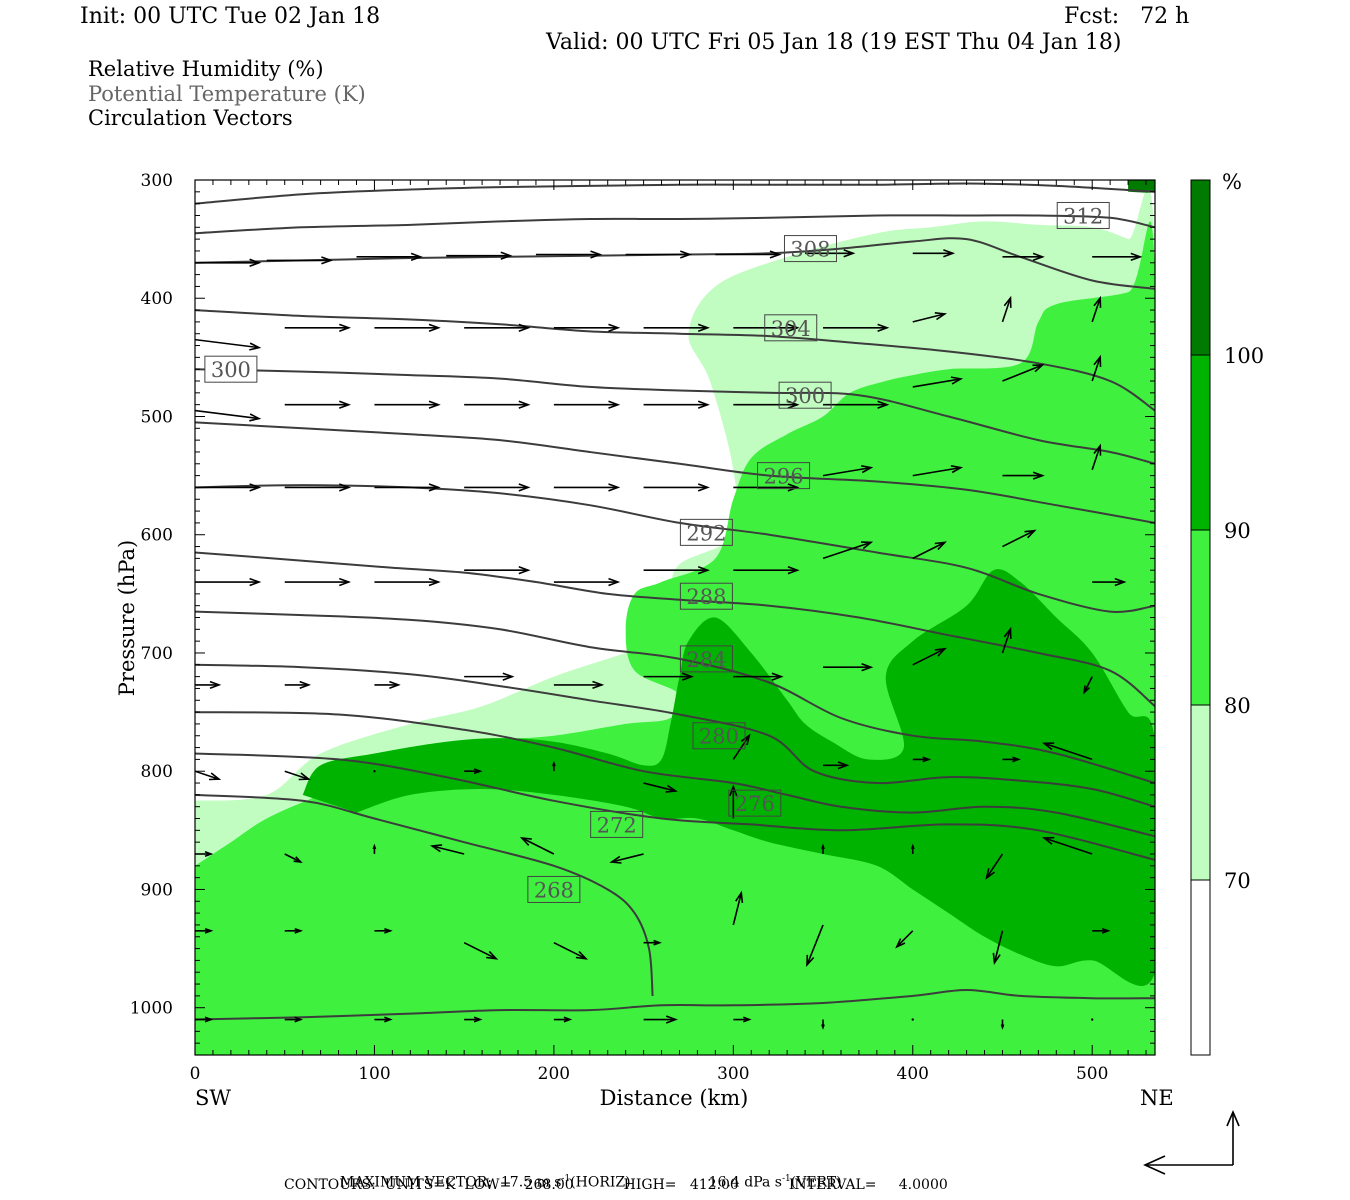 Image resolution: width=1350 pixels, height=1200 pixels. What do you see at coordinates (733, 1074) in the screenshot?
I see `x-tick-label: 300` at bounding box center [733, 1074].